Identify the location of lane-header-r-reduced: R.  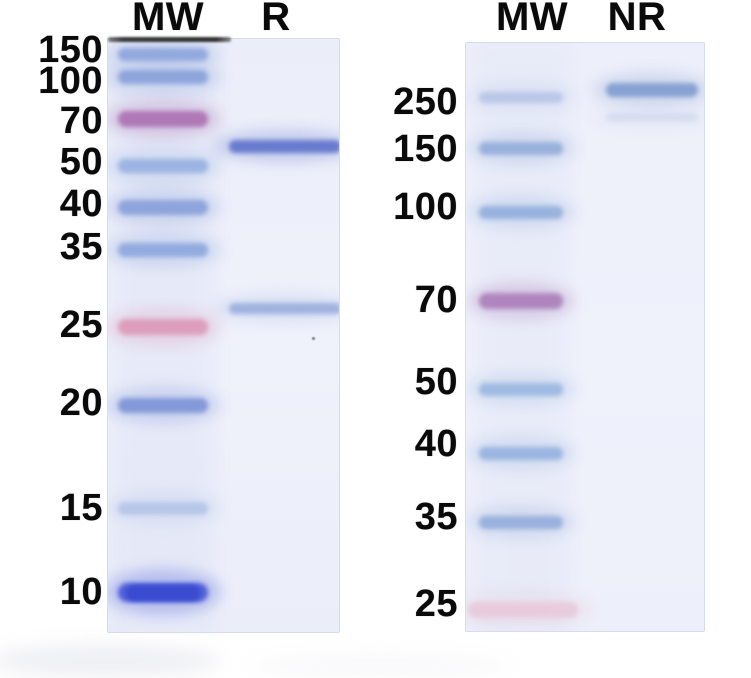
(276, 19).